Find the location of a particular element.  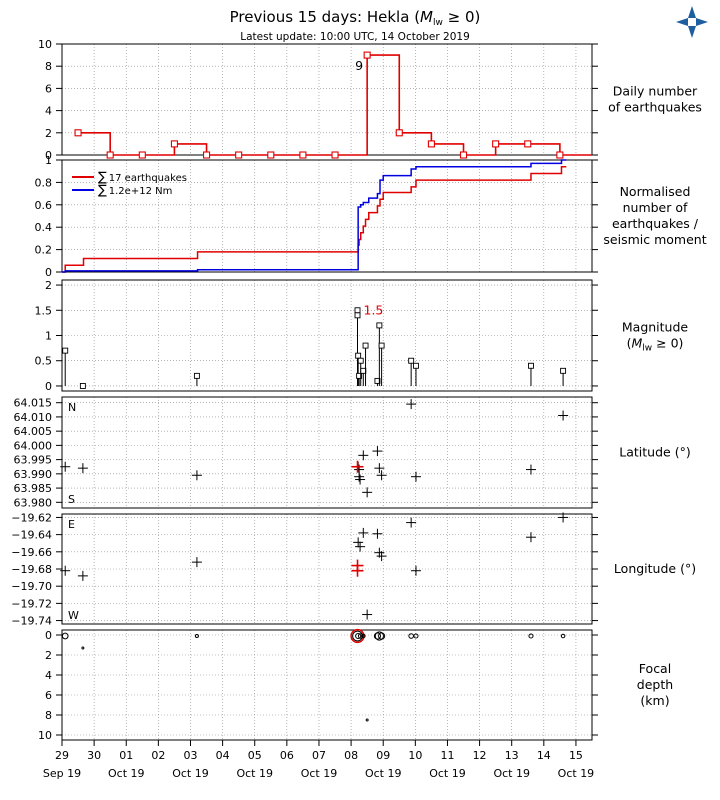

x-day-label: 08 is located at coordinates (351, 755).